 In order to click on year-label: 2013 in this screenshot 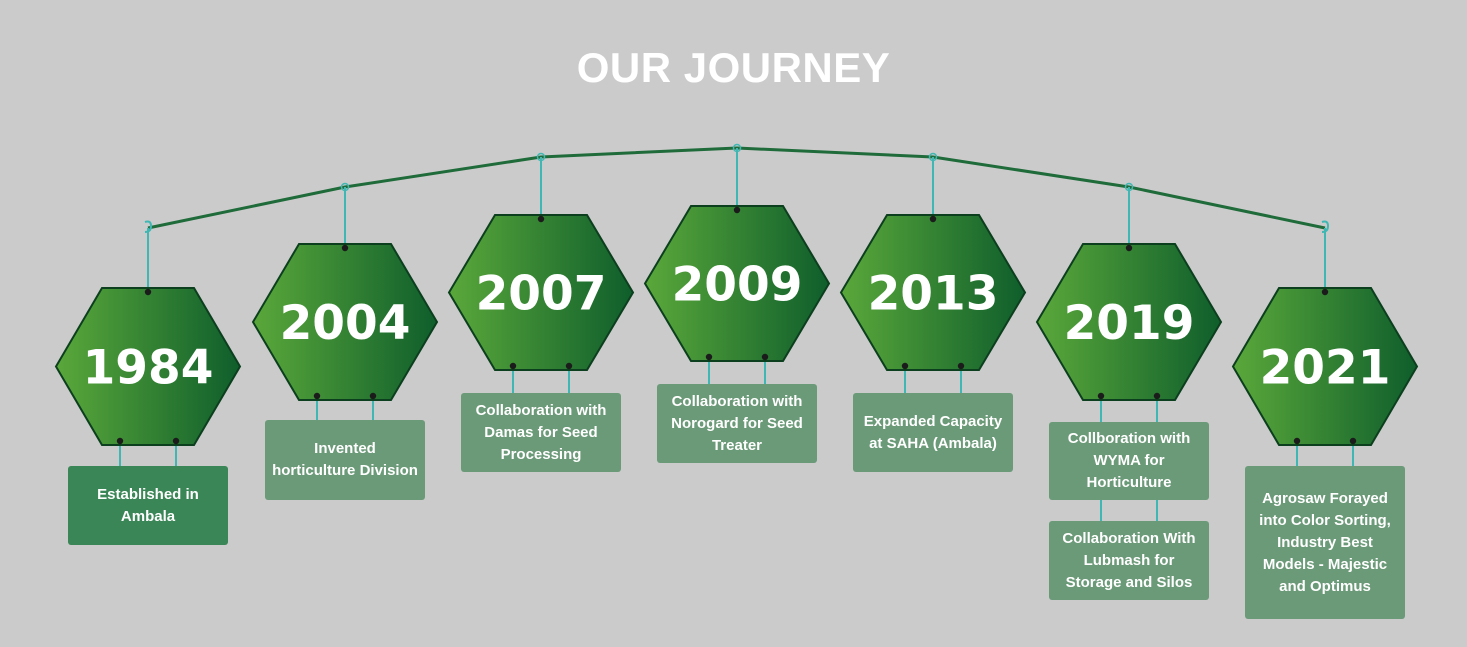, I will do `click(933, 294)`.